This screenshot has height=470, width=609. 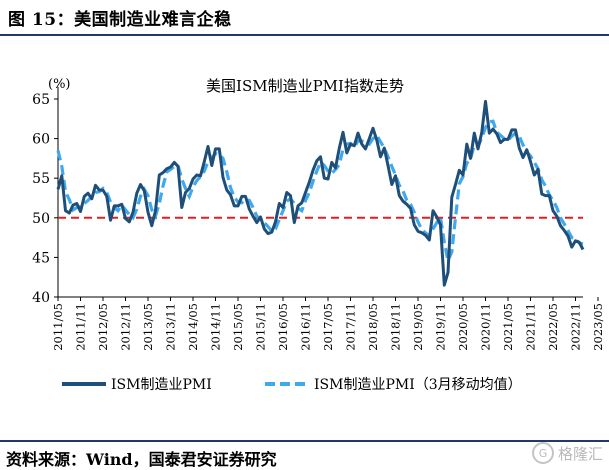 I want to click on x-tick-label: 2021/05, so click(x=508, y=327).